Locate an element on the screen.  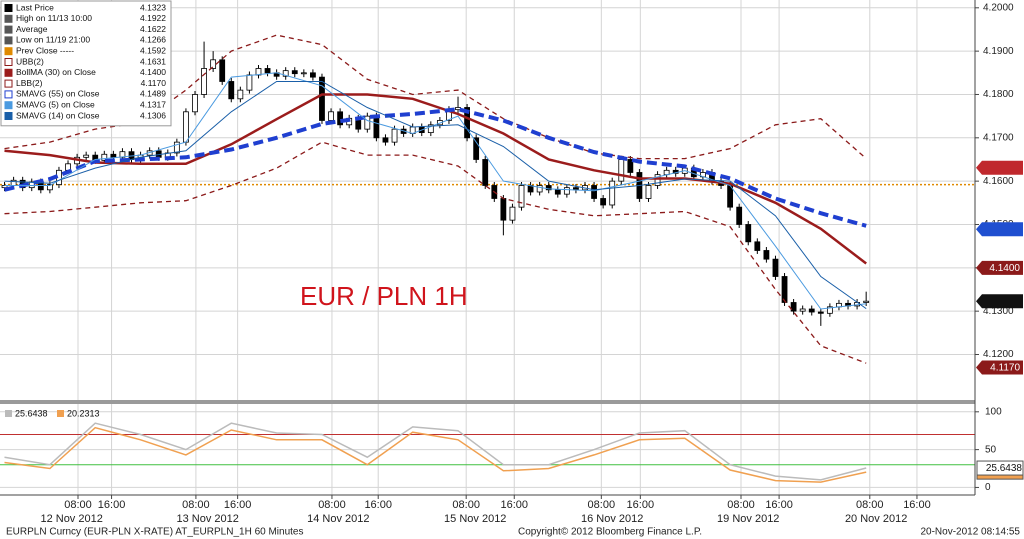
legend-box is located at coordinates (86, 63).